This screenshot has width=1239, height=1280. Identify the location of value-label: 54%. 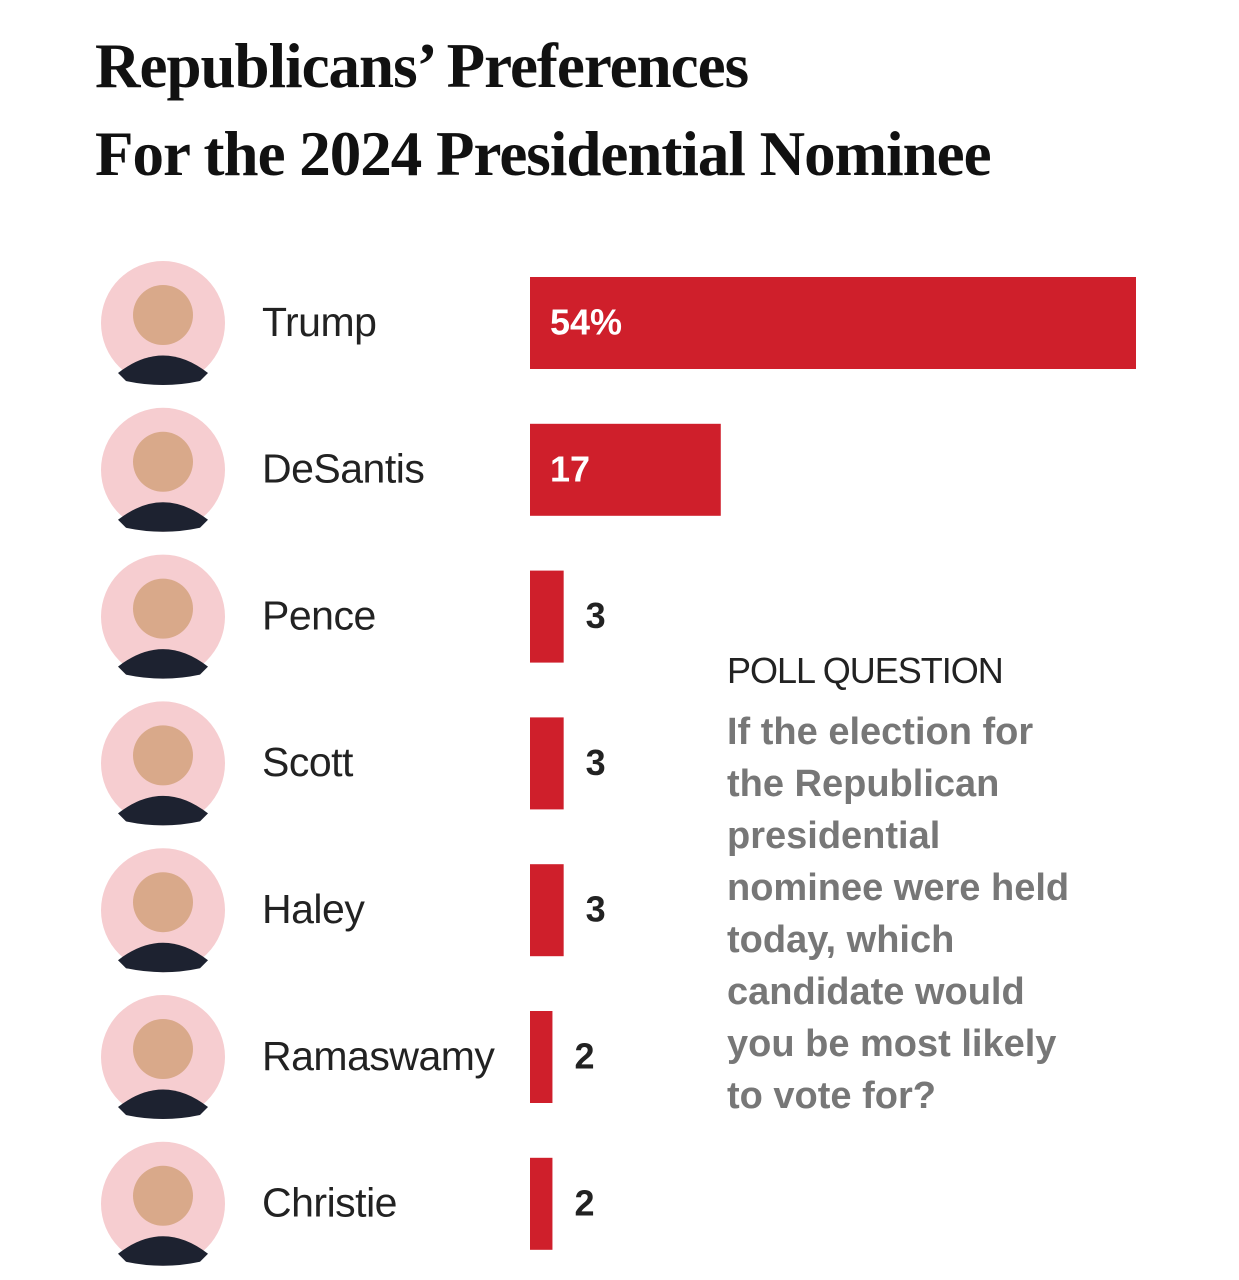
(586, 322).